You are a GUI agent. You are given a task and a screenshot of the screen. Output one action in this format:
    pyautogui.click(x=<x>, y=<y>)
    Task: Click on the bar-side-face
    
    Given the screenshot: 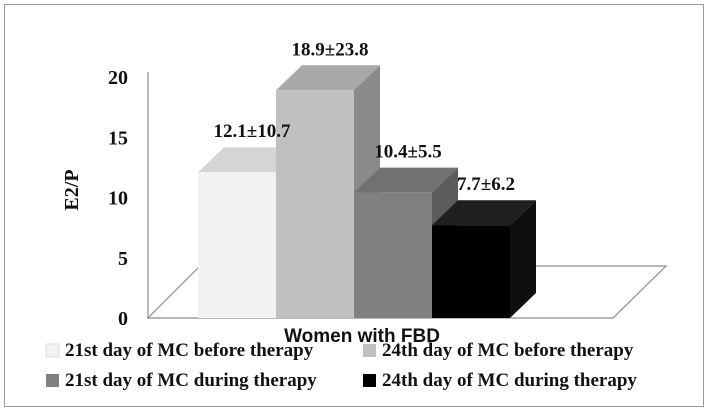 What is the action you would take?
    pyautogui.click(x=523, y=259)
    